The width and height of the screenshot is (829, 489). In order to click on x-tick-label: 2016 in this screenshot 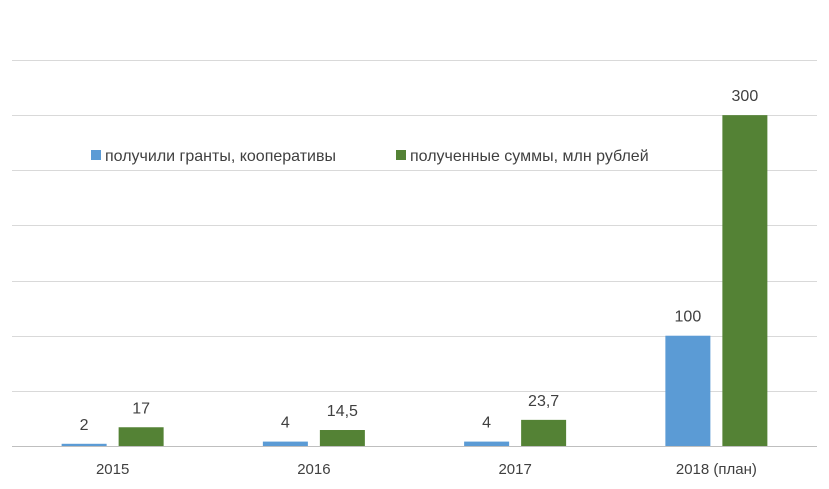, I will do `click(313, 469)`.